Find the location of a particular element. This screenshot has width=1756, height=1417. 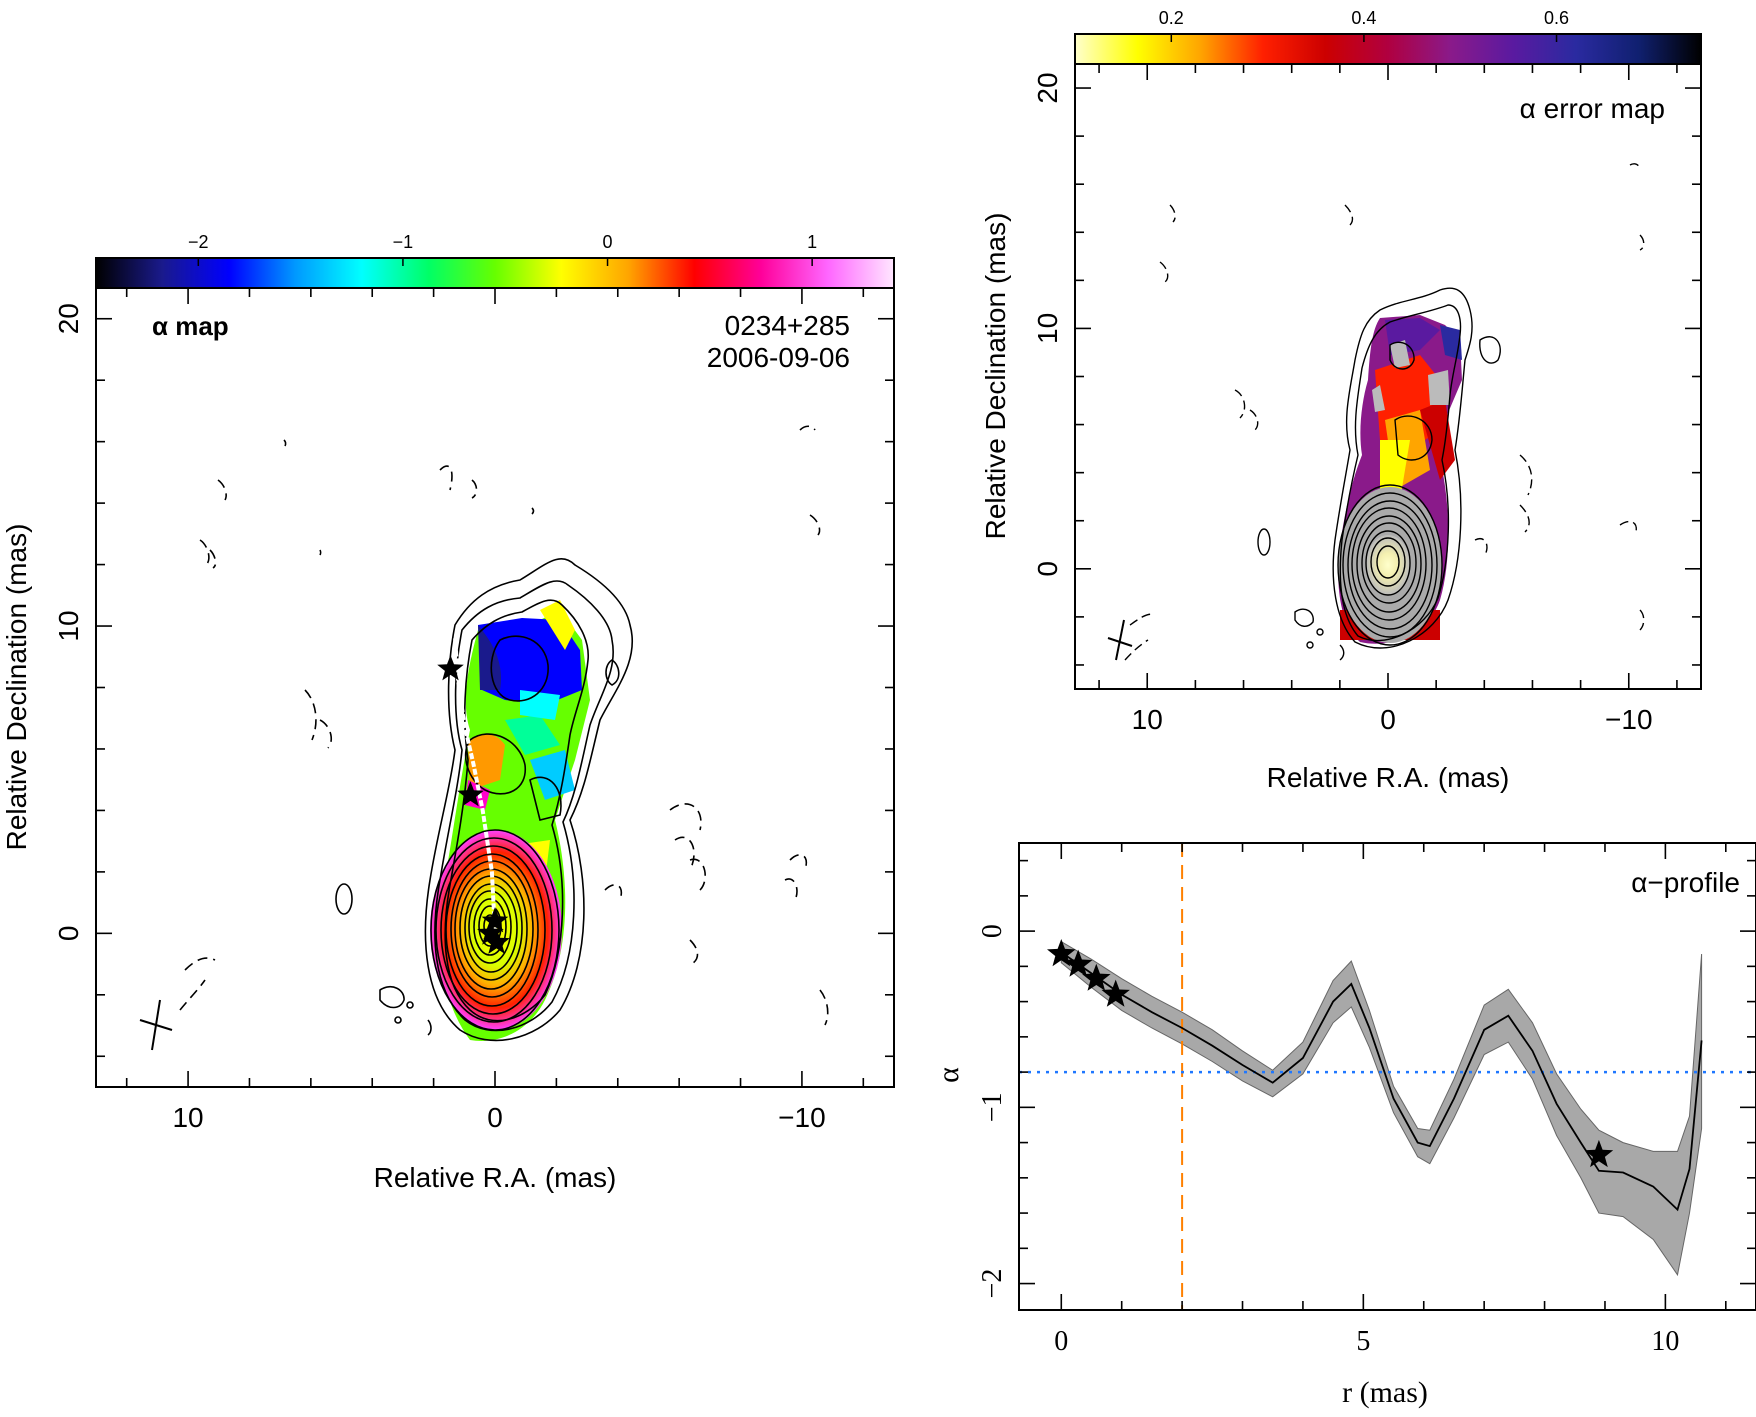

alpha-map-xlabel: Relative R.A. (mas) is located at coordinates (495, 1177).